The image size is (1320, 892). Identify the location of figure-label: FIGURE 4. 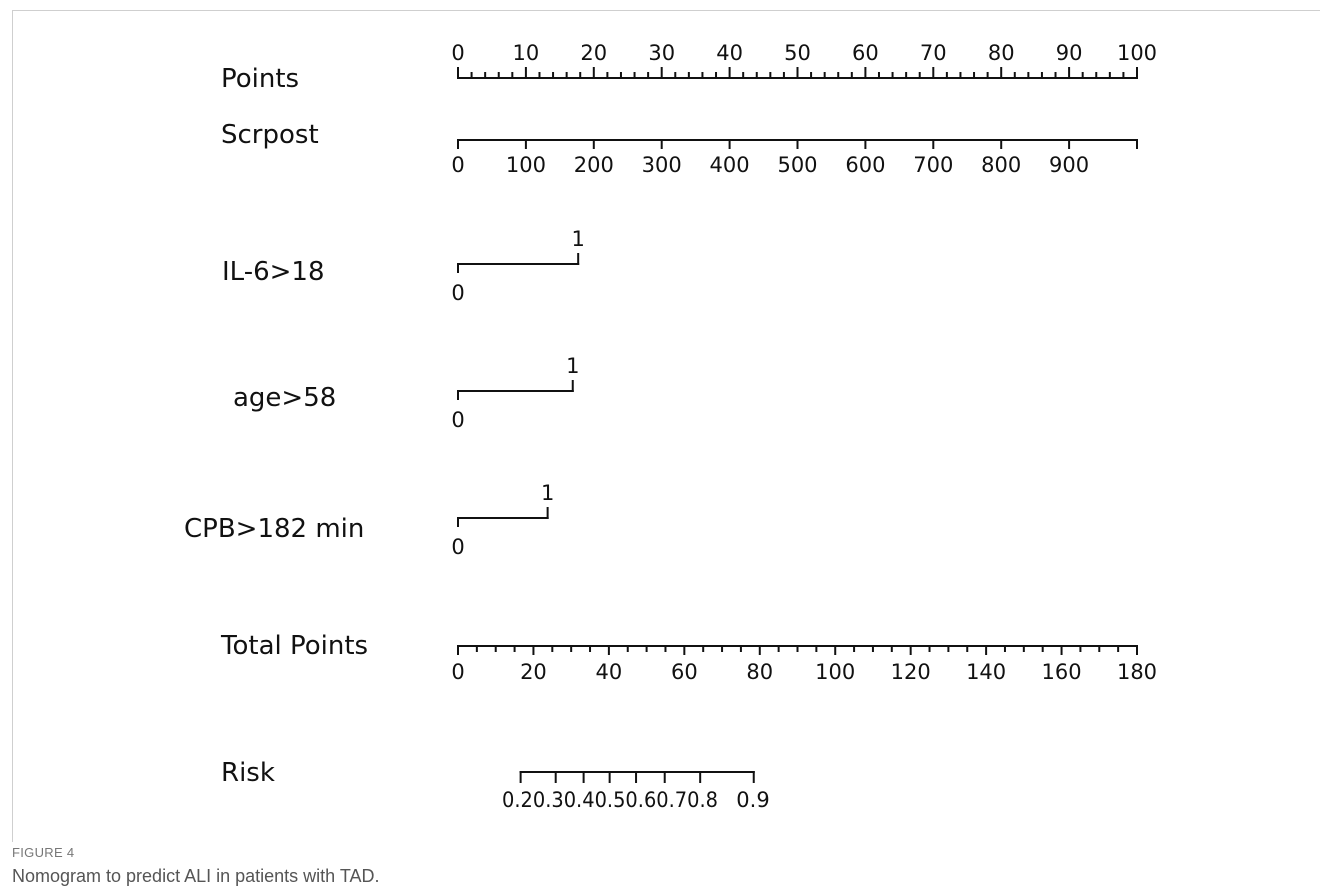
(43, 852).